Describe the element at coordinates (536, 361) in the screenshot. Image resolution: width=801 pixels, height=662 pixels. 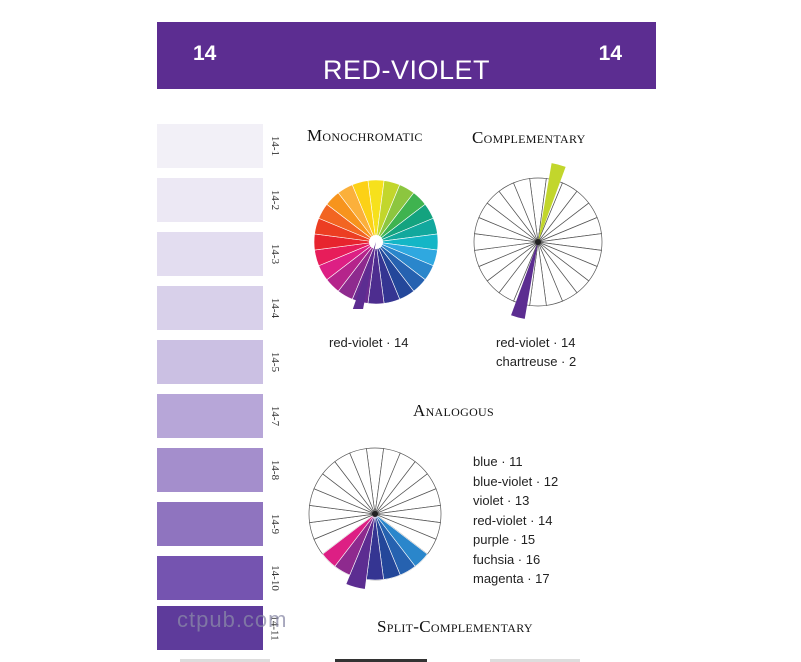
I see `complementary-caption-2: chartreuse · 2` at that location.